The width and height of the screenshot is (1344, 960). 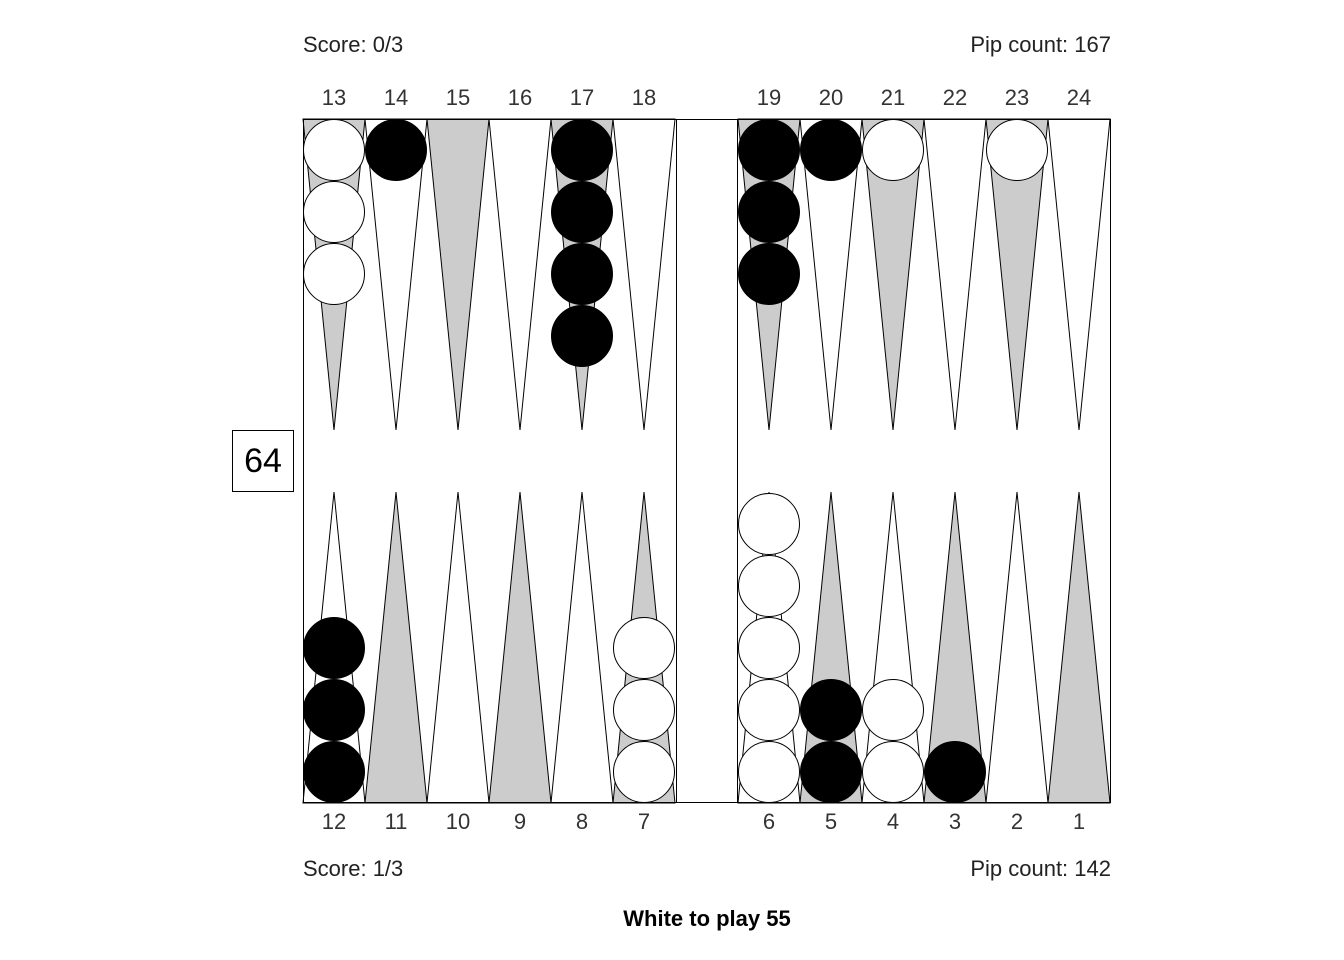 I want to click on point-number-19: 19, so click(x=769, y=97).